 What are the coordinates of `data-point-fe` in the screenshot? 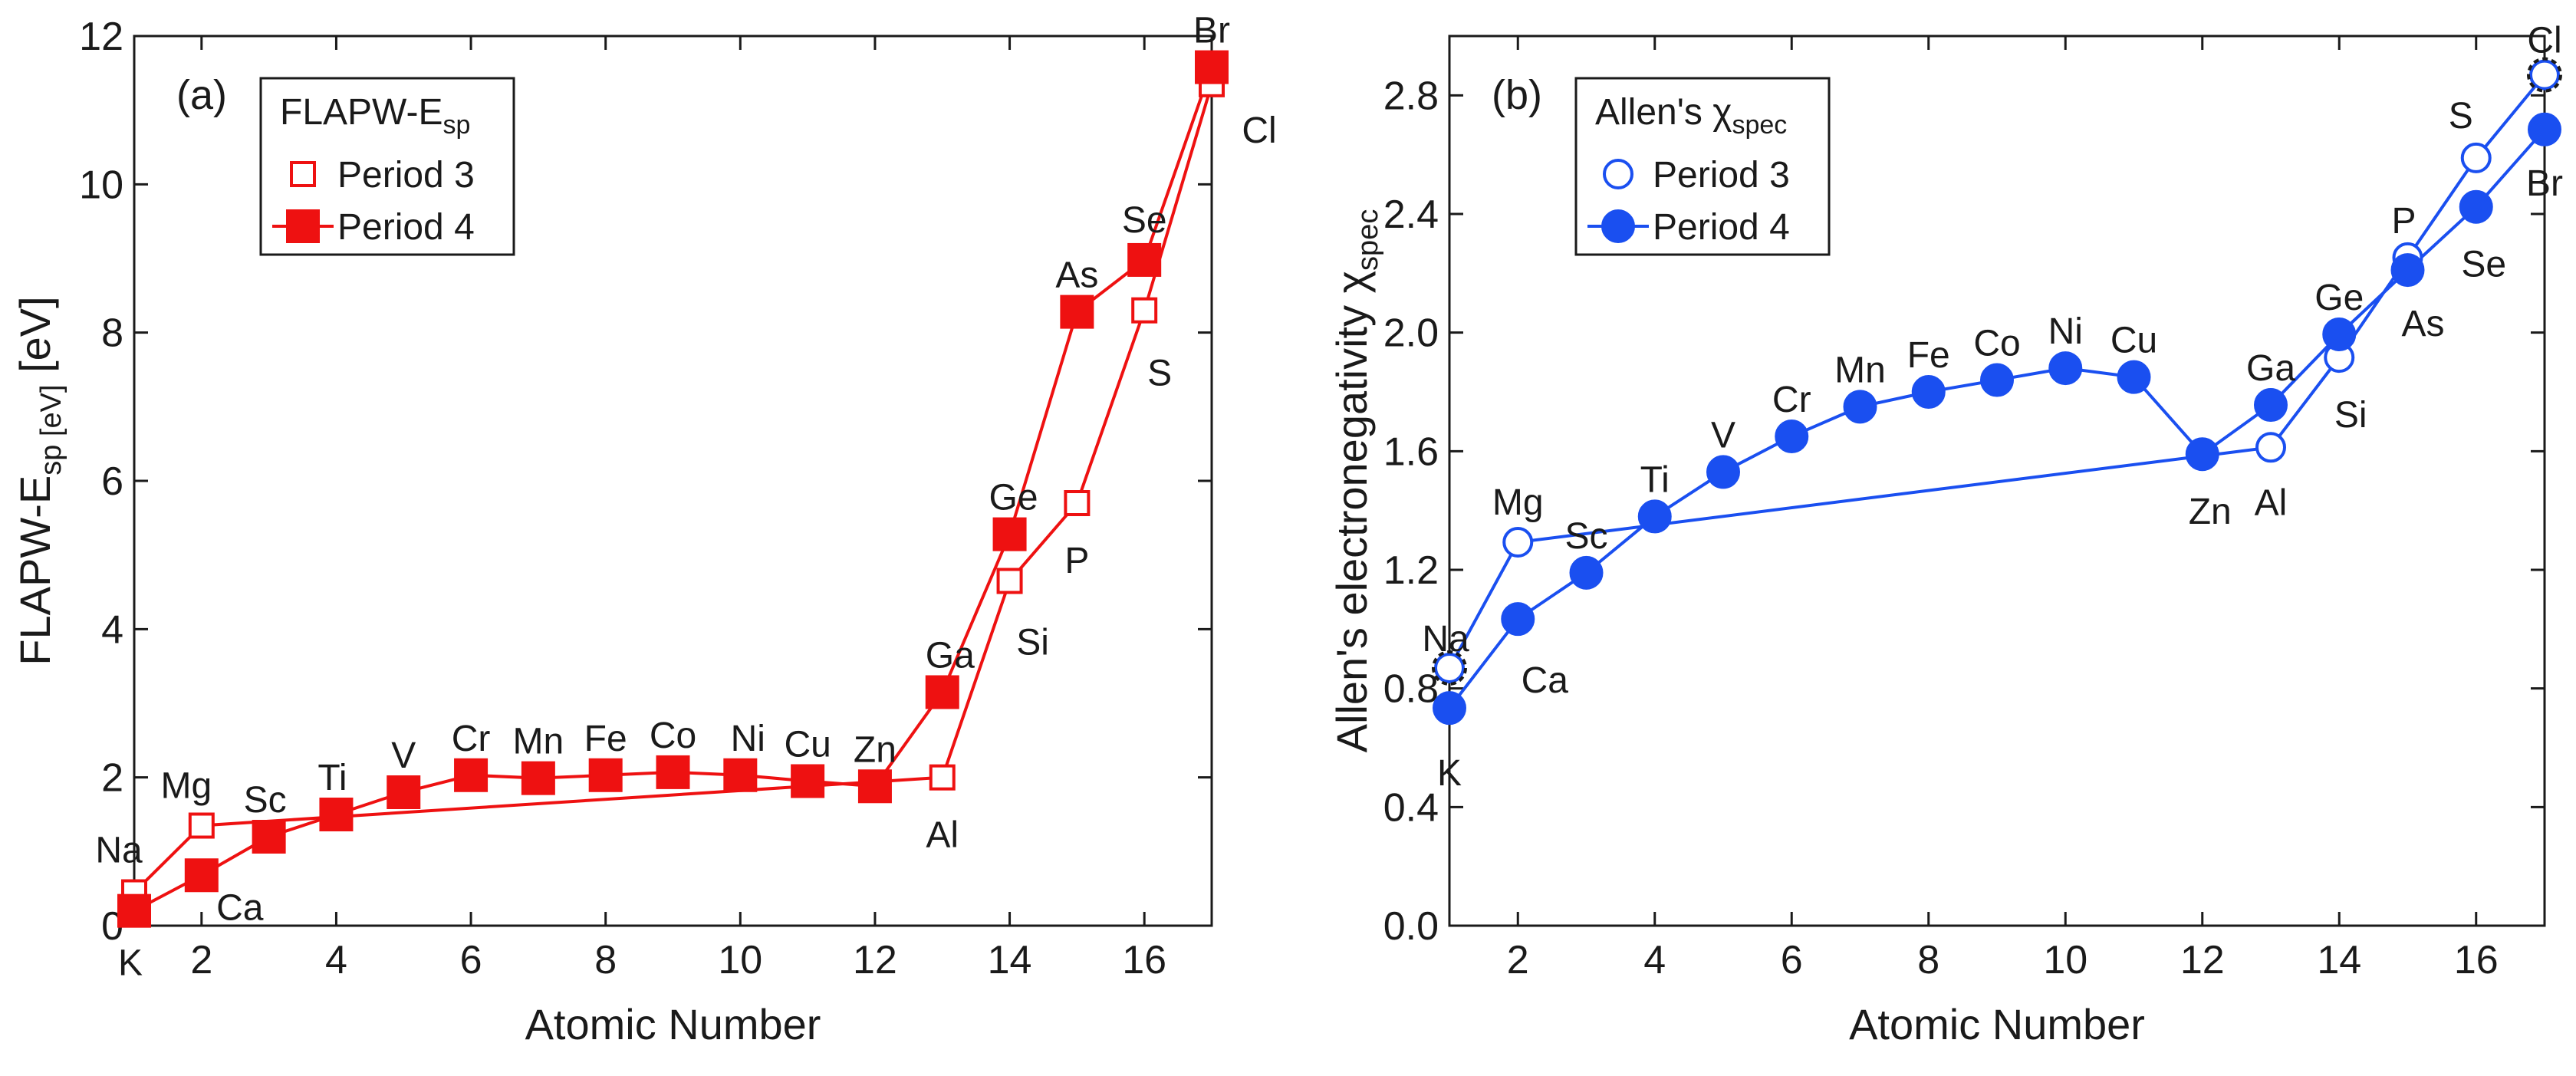 It's located at (605, 775).